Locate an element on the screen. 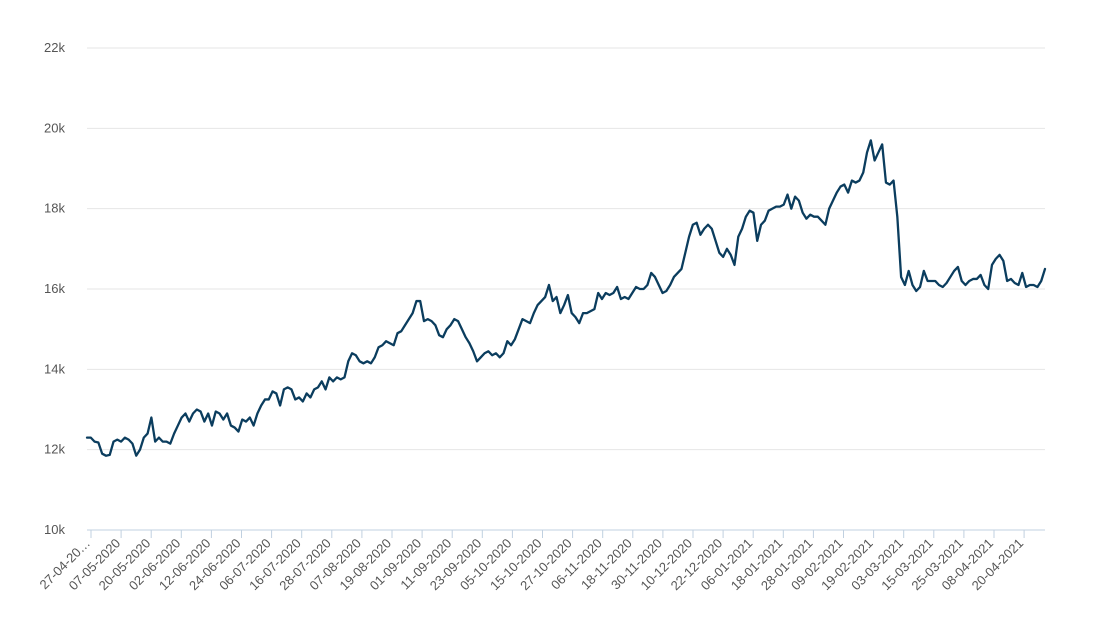 The image size is (1103, 637). y-tick-label: 10k is located at coordinates (54, 529).